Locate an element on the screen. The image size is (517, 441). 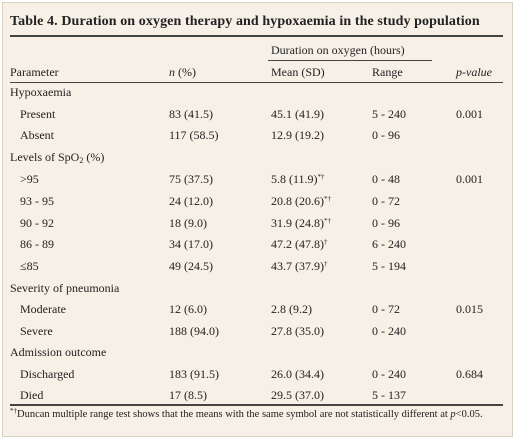
row-n: 34 (17.0) is located at coordinates (191, 244).